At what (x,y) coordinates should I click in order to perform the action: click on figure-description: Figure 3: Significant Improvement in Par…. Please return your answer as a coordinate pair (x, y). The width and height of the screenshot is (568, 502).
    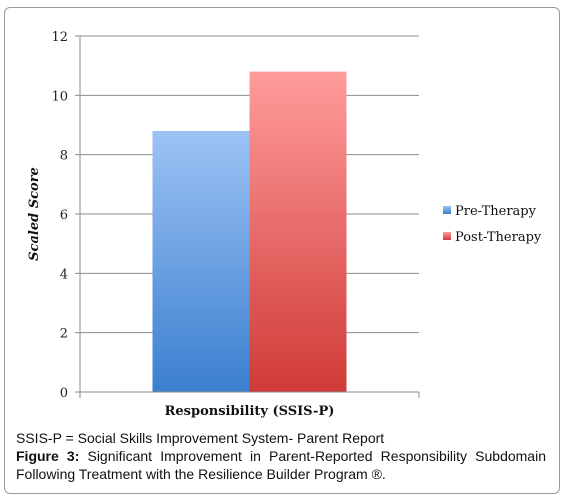
    Looking at the image, I should click on (281, 465).